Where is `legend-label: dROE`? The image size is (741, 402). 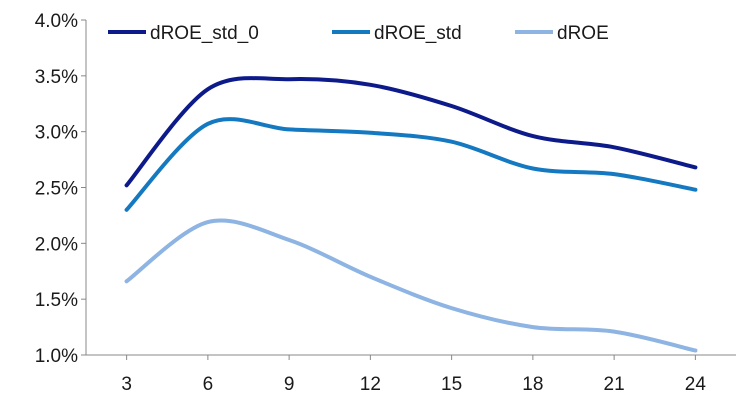
legend-label: dROE is located at coordinates (583, 33).